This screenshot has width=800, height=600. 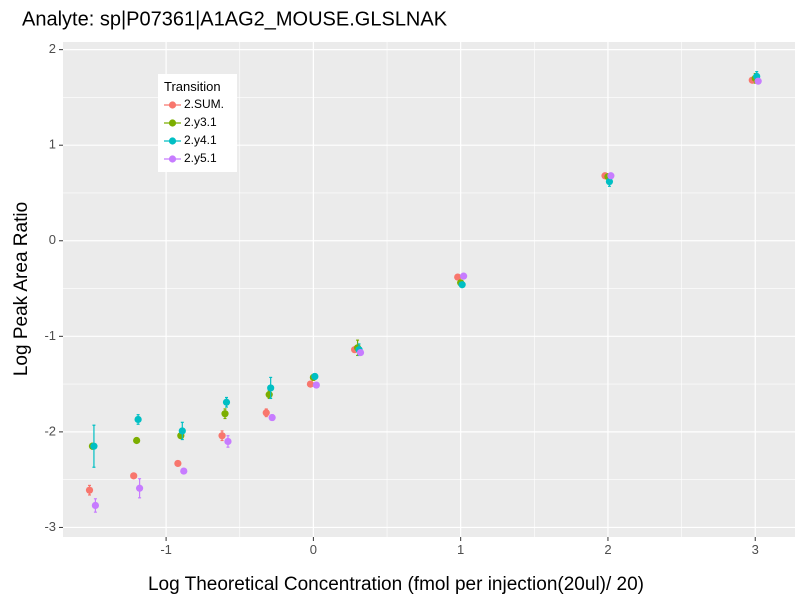 I want to click on legend-item: 2.y5.1, so click(x=190, y=158).